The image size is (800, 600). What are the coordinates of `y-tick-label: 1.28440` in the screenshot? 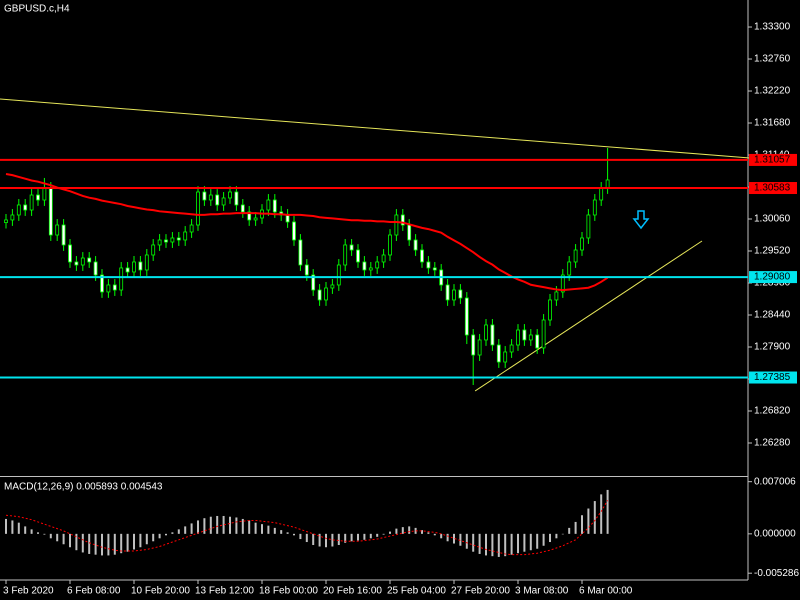 It's located at (772, 315).